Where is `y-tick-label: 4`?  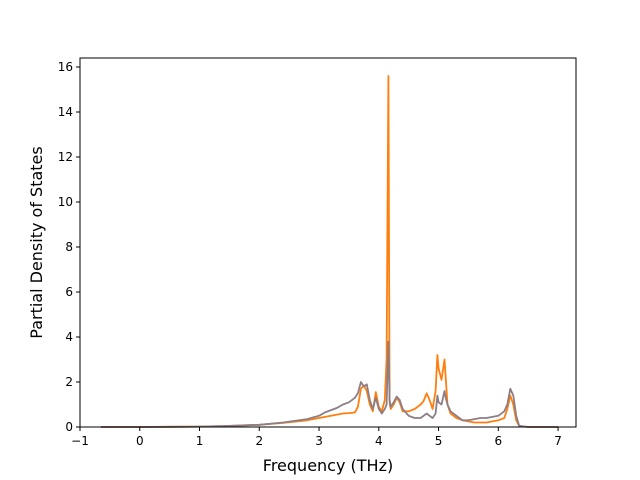 y-tick-label: 4 is located at coordinates (69, 337).